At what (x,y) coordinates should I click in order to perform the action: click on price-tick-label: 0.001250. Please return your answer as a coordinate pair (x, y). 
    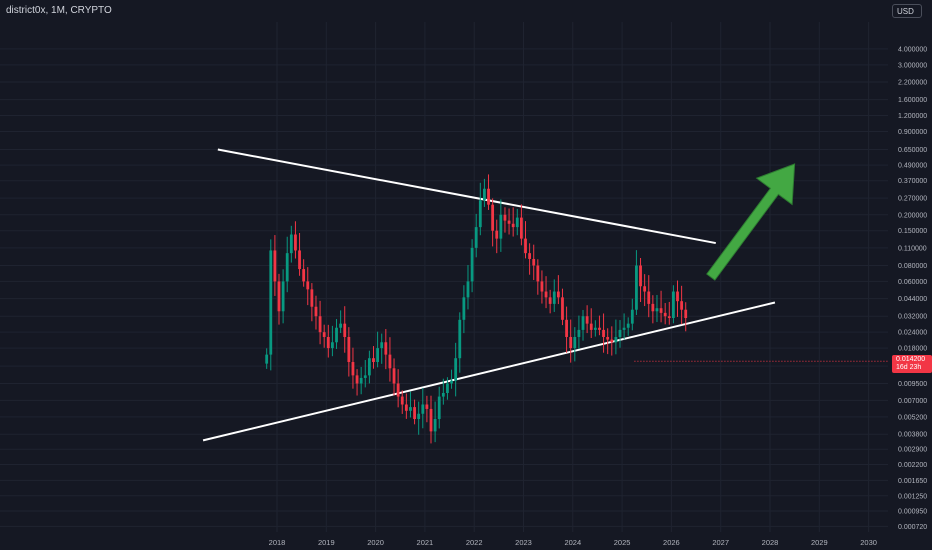
    Looking at the image, I should click on (912, 496).